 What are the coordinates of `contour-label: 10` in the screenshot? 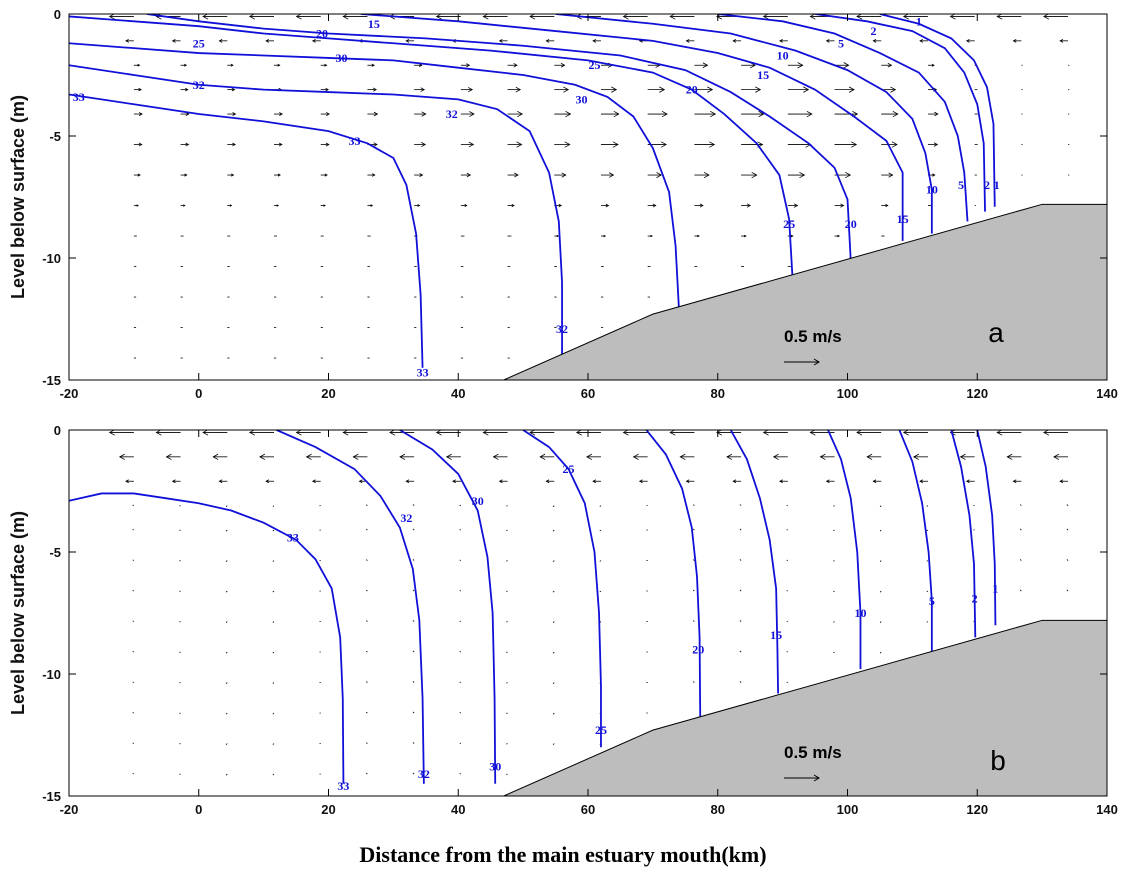 It's located at (860, 613).